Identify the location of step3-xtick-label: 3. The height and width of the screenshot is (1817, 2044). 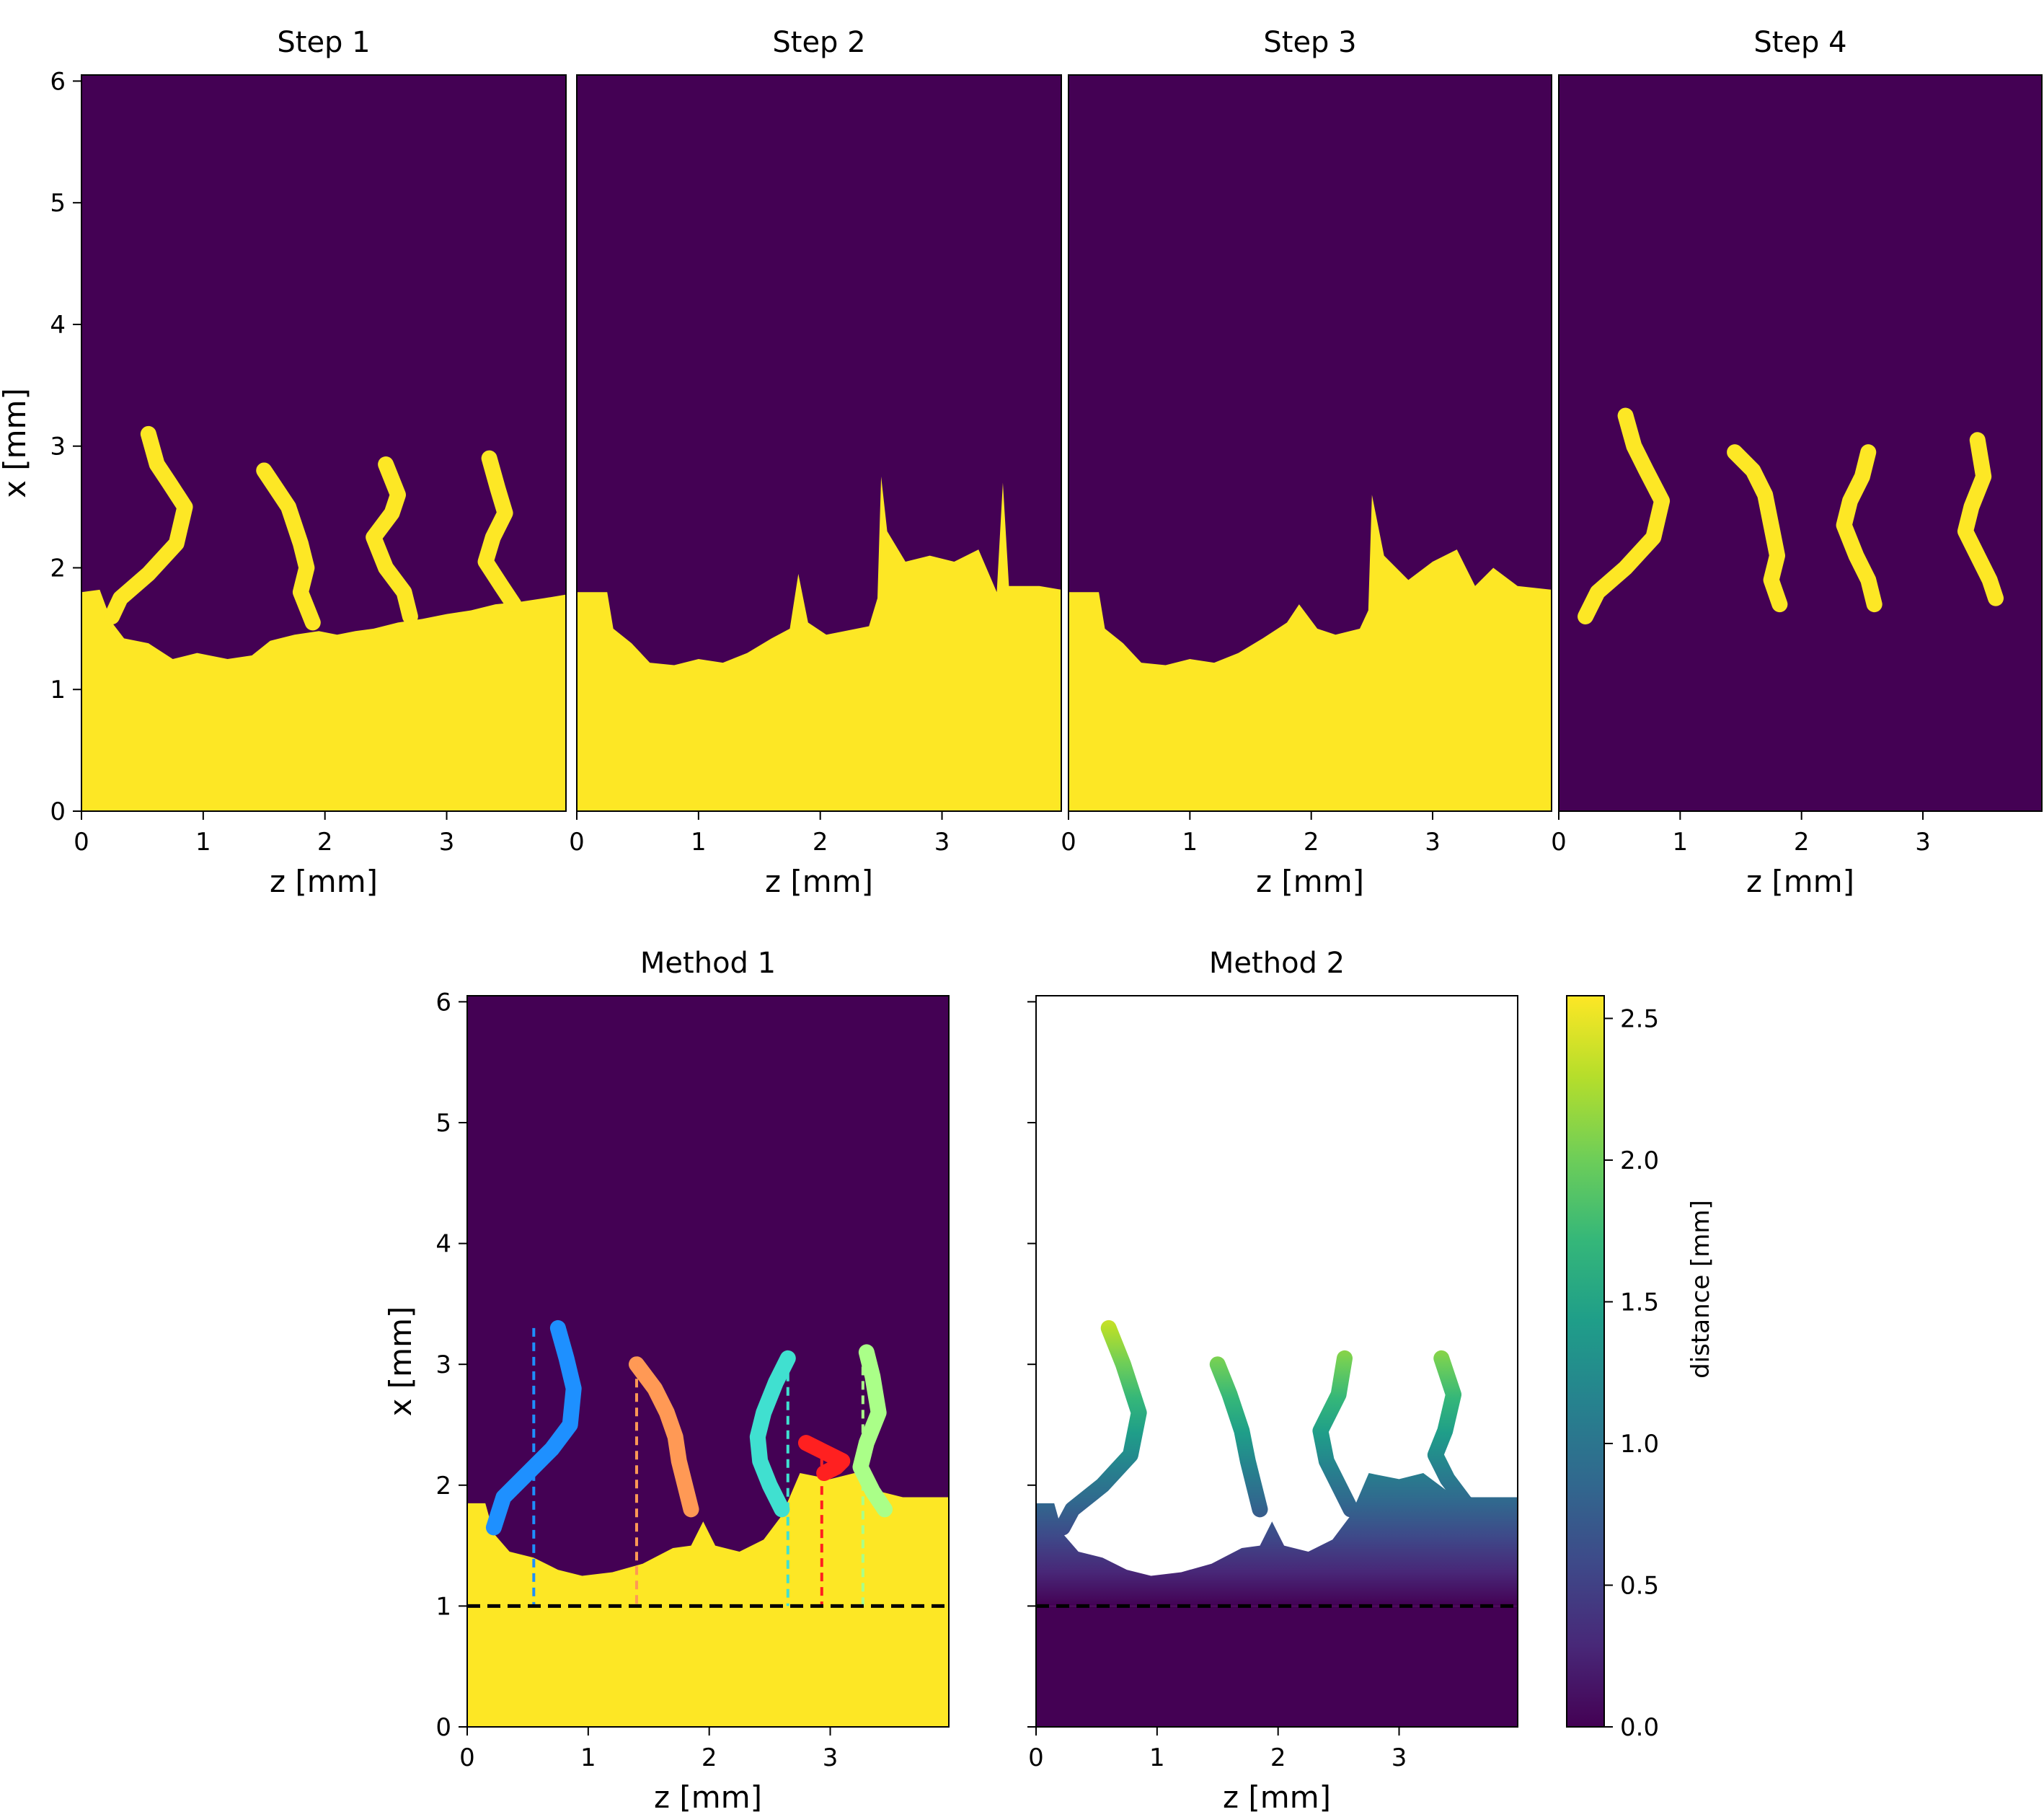
(1433, 842).